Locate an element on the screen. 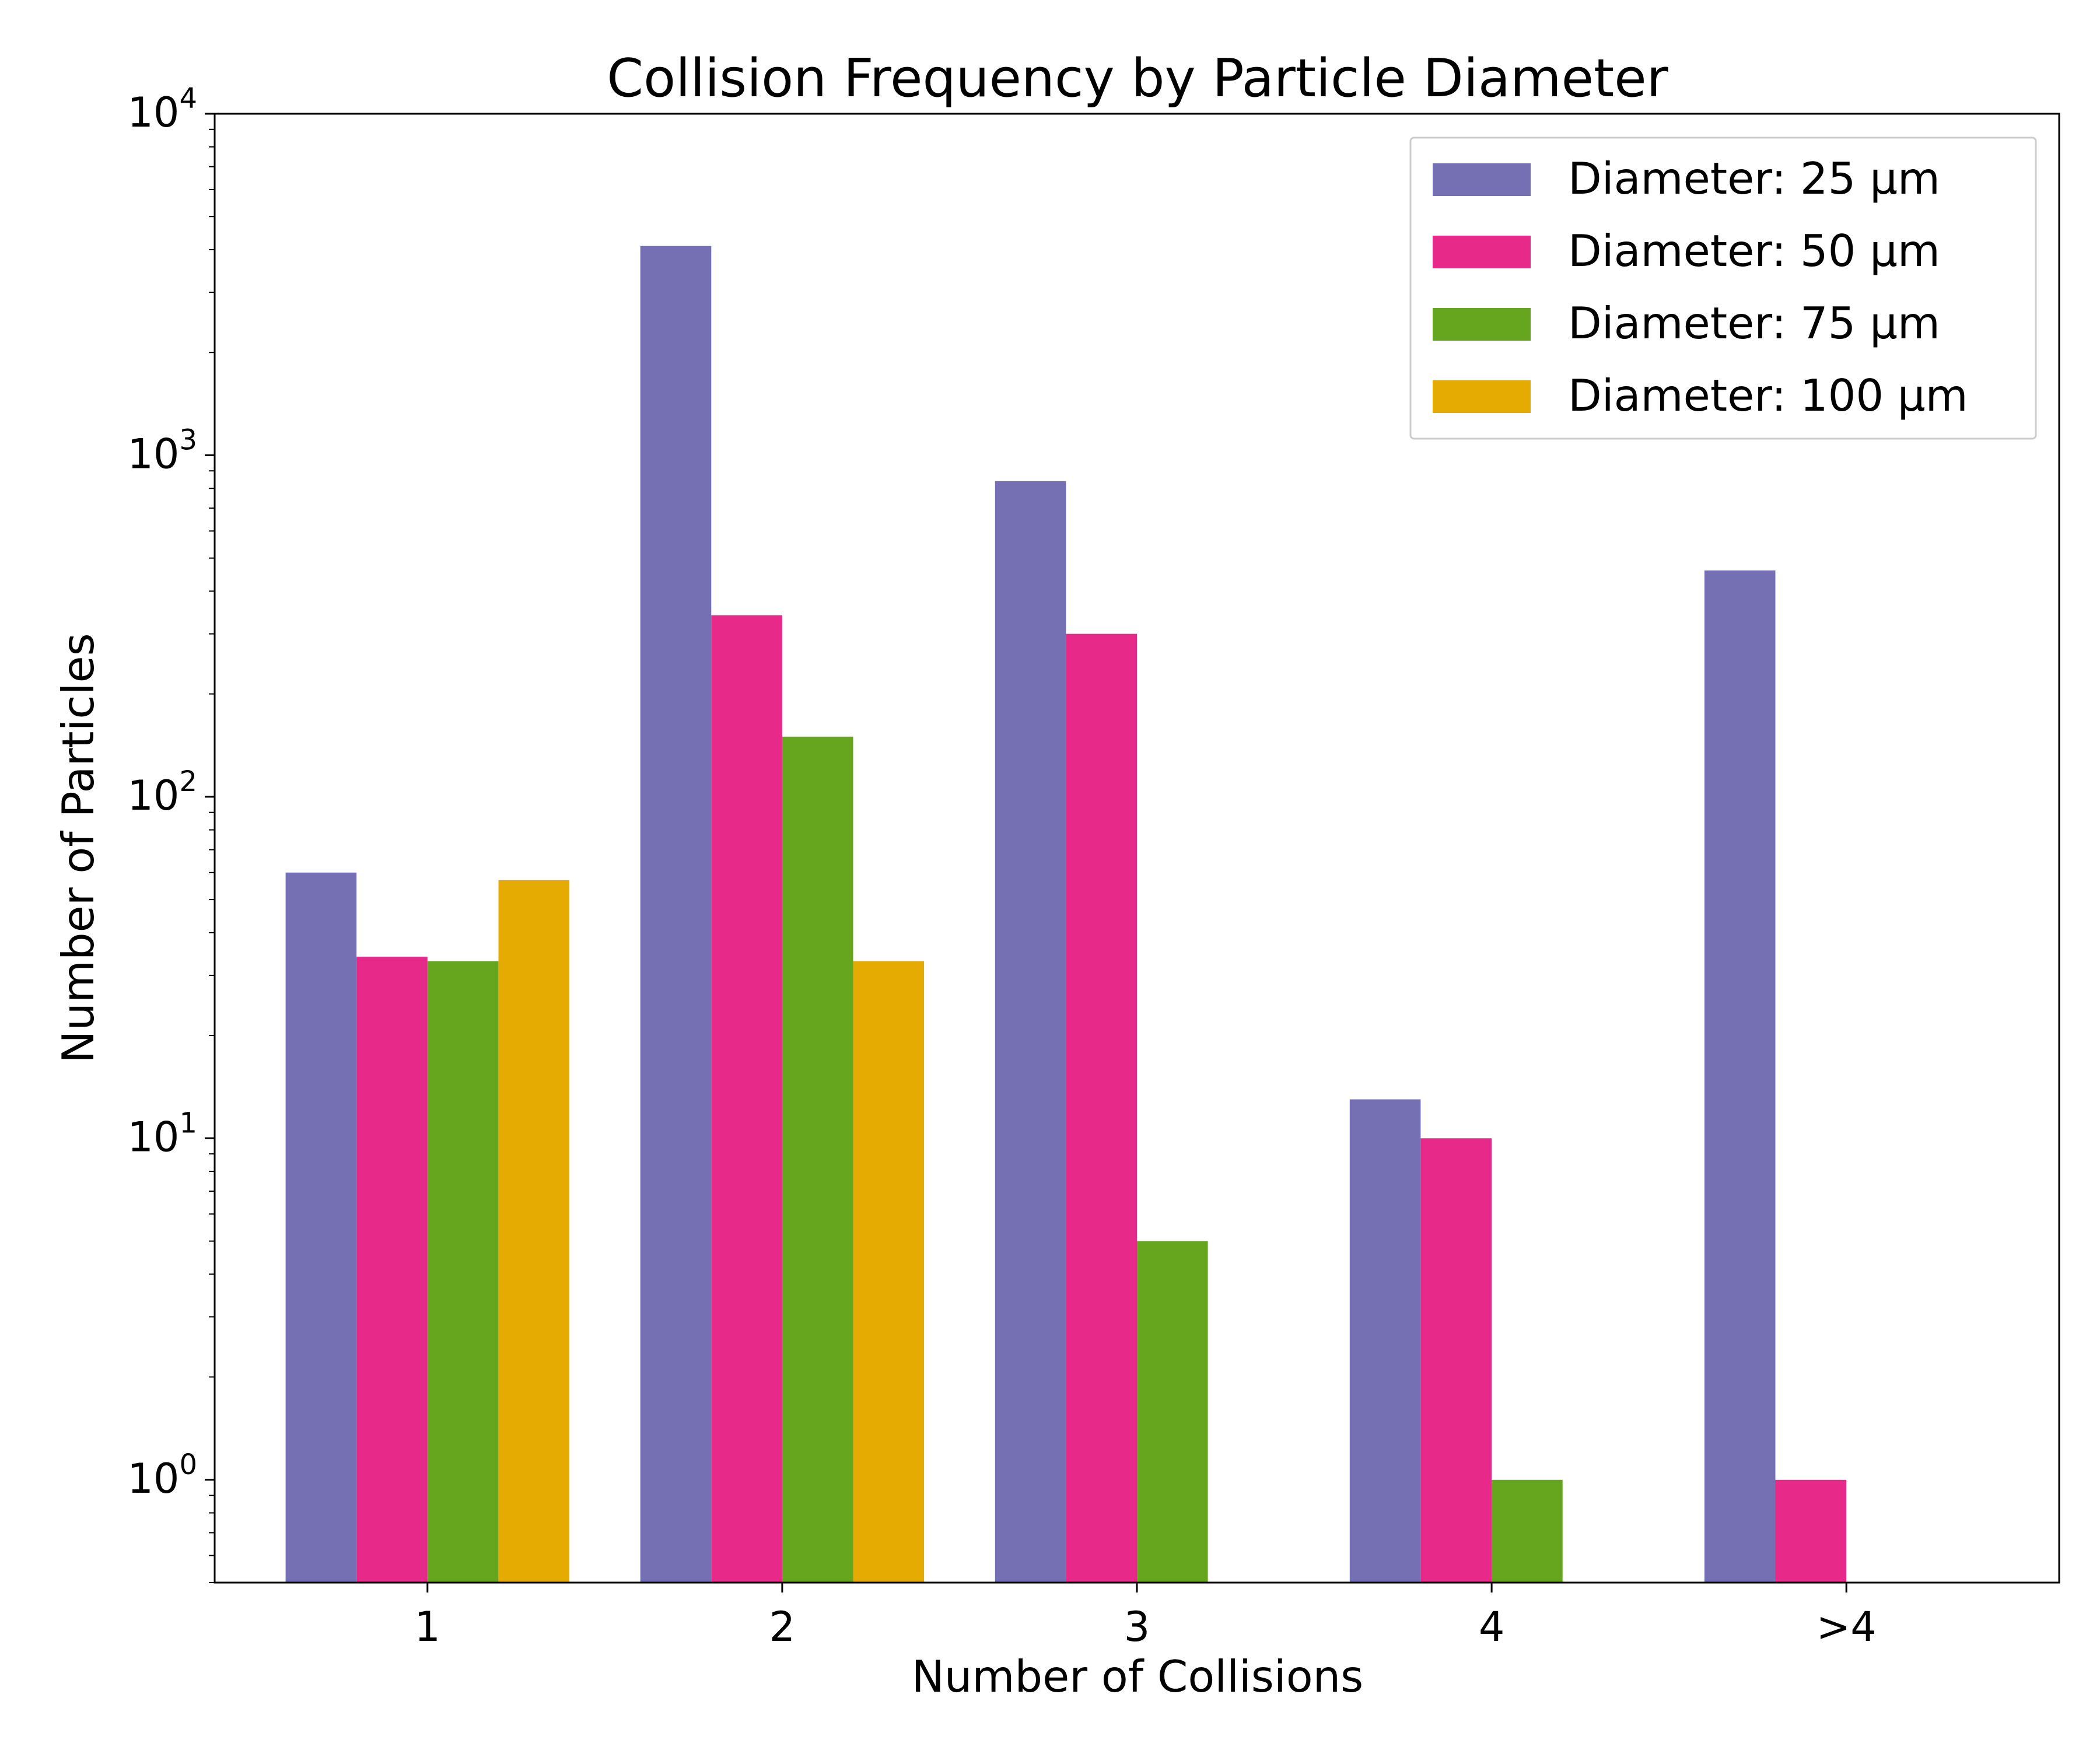  bar-series1-cat2 is located at coordinates (1101, 1108).